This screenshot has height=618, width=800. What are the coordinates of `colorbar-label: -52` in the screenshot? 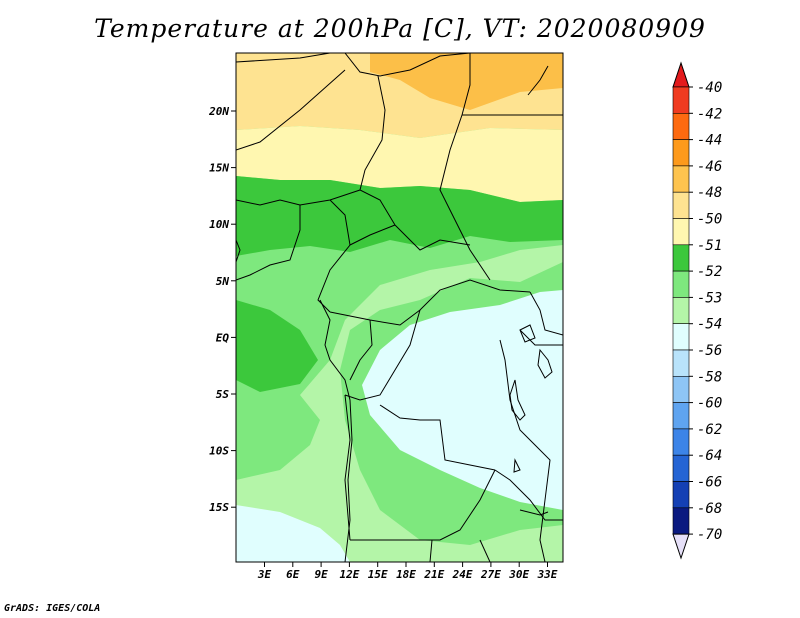 It's located at (709, 272).